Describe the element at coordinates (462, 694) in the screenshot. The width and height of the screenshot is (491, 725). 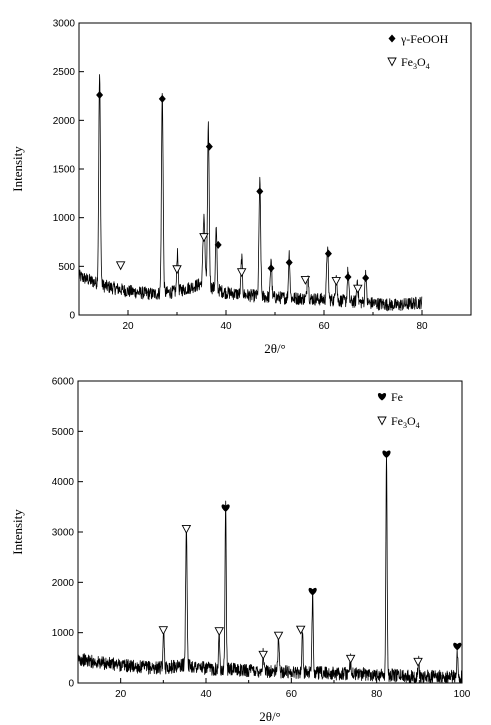
I see `x-tick-label: 100` at that location.